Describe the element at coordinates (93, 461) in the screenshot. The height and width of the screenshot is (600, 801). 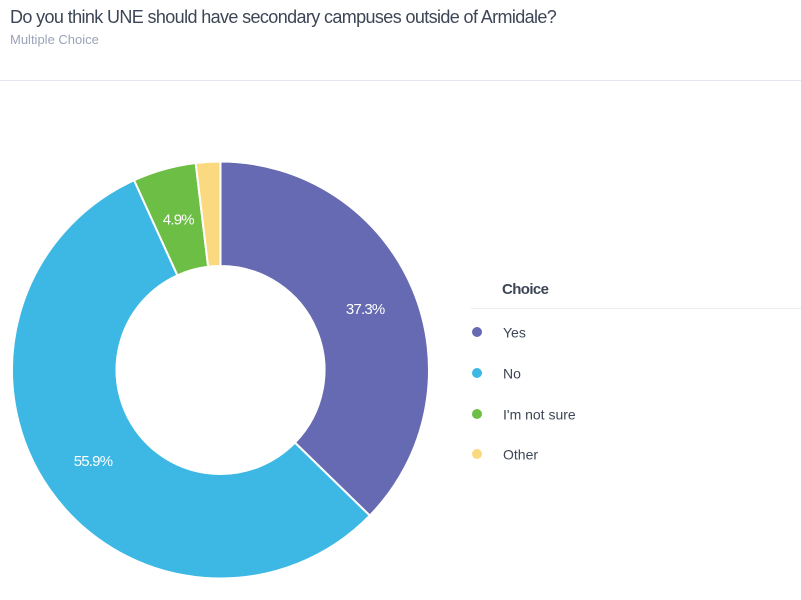
I see `svg-text: 55.9%` at that location.